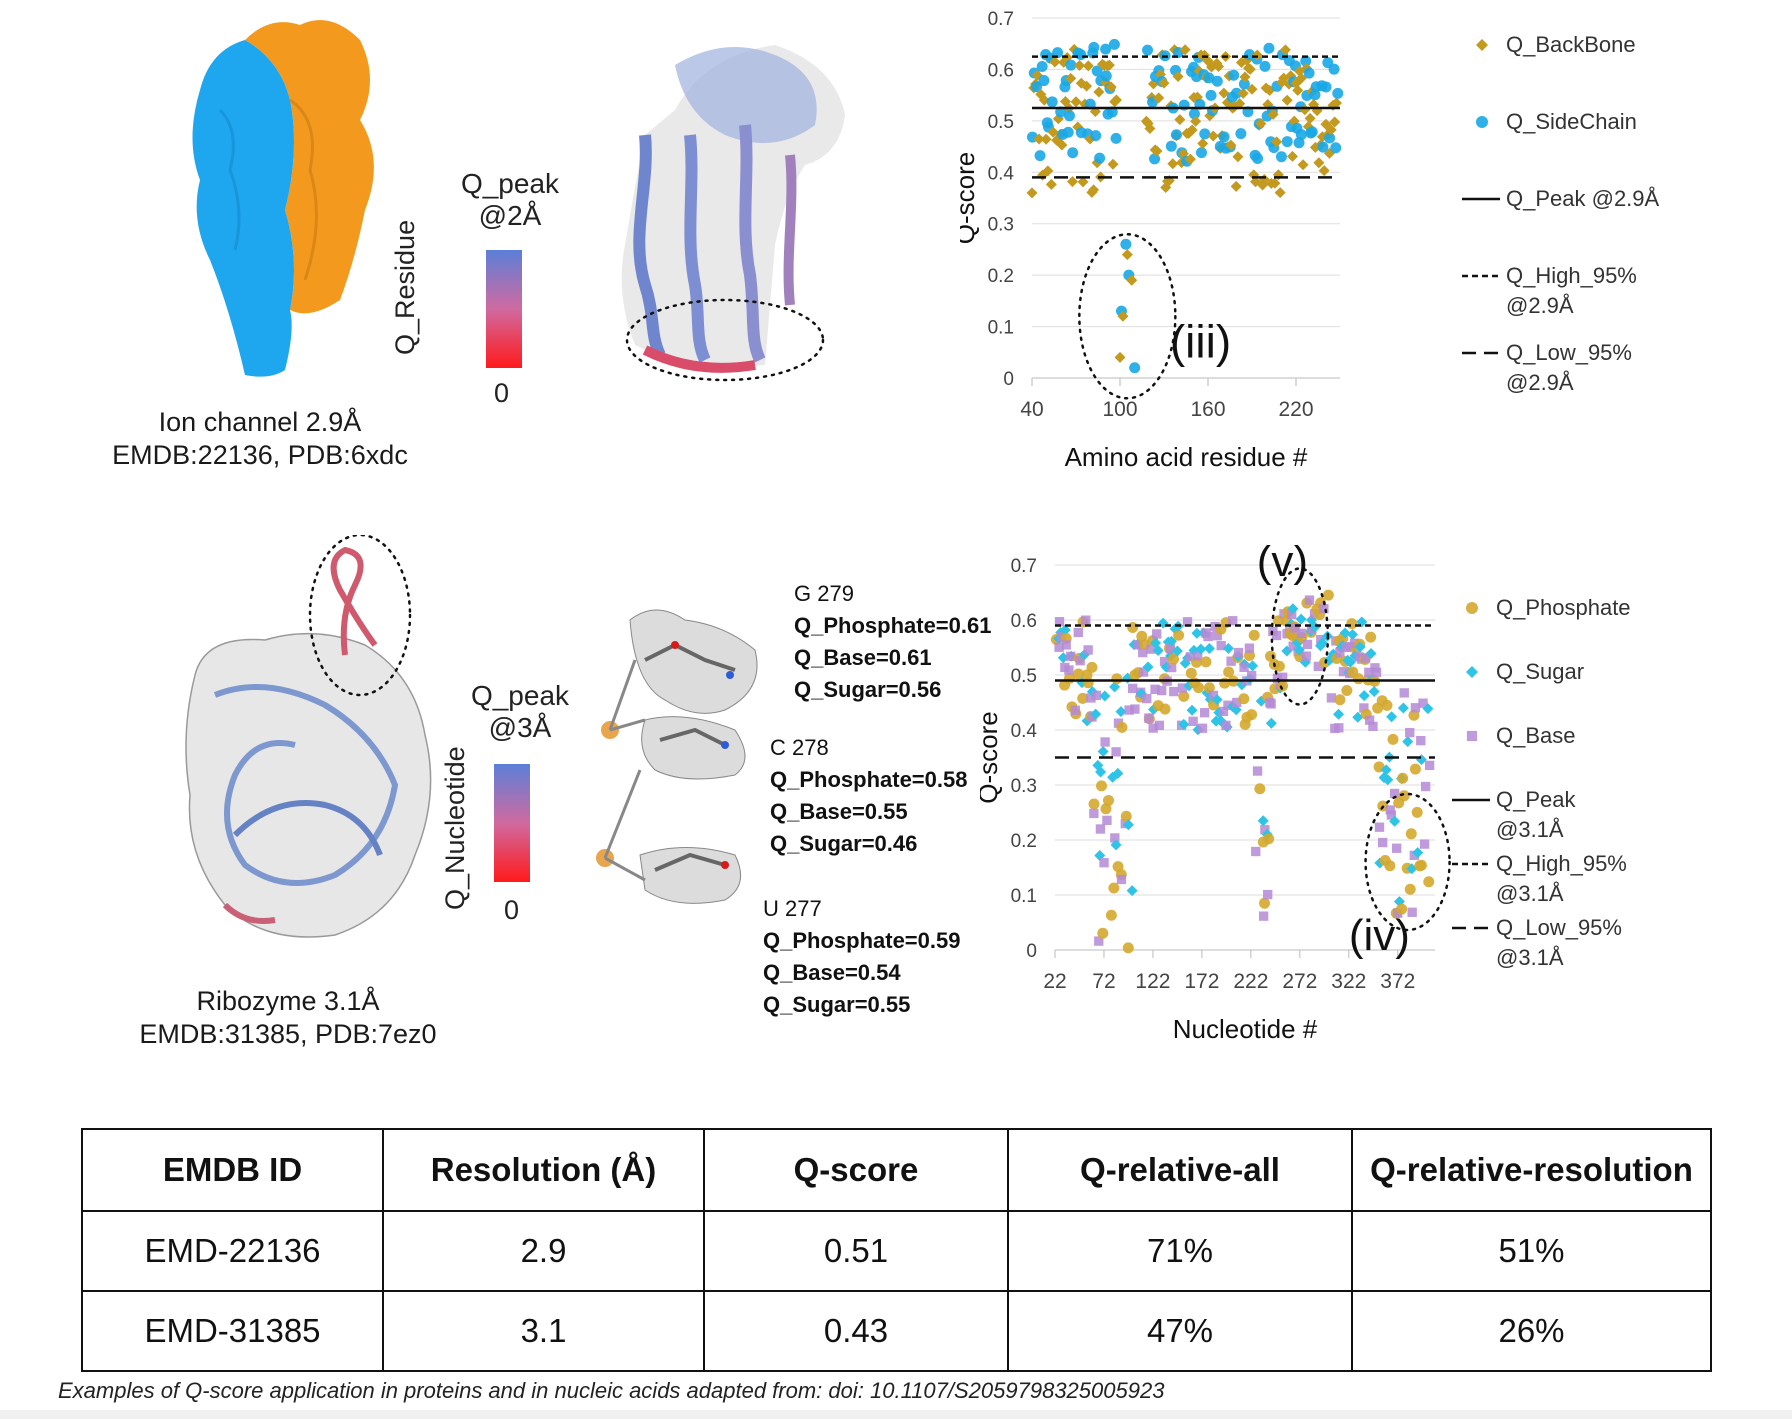 This screenshot has width=1792, height=1419. Describe the element at coordinates (991, 757) in the screenshot. I see `y-axis-label: Q-score` at that location.